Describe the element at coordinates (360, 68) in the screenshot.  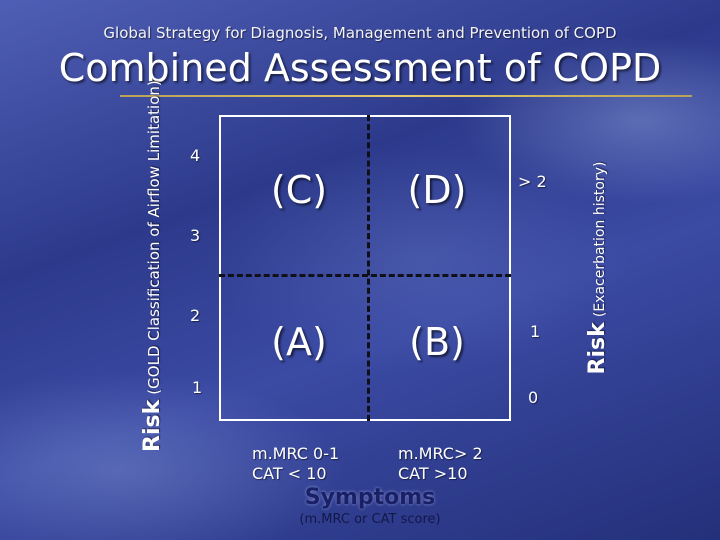
I see `slide-title: Combined Assessment of COPD` at that location.